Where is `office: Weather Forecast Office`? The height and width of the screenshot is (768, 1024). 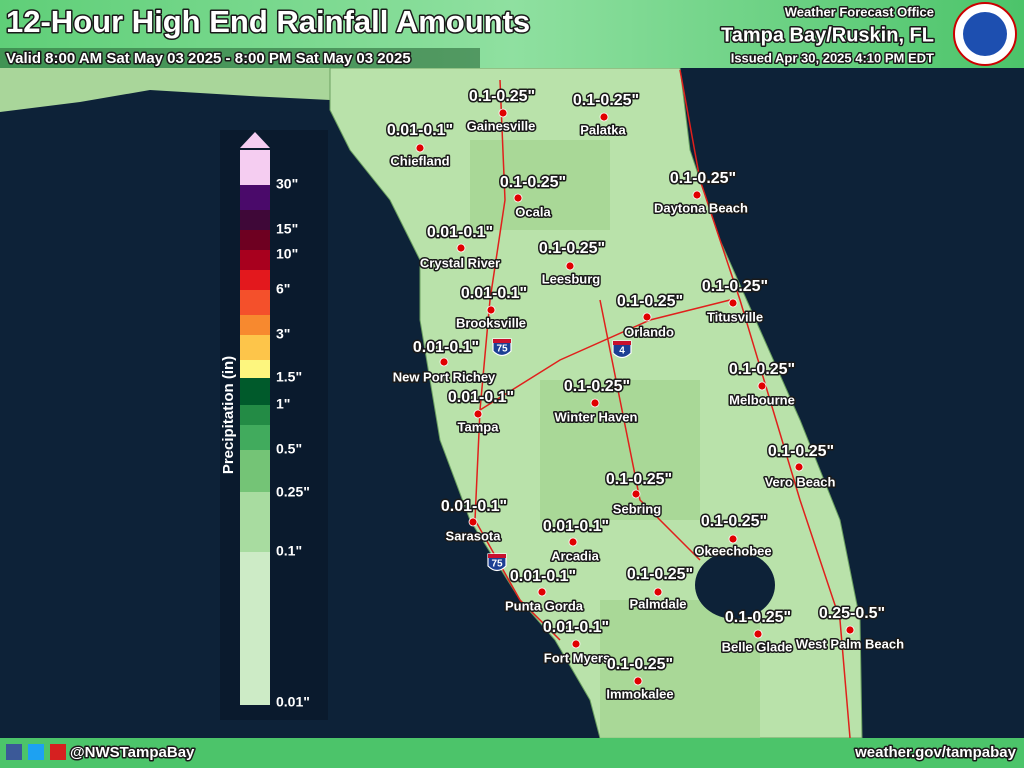
office: Weather Forecast Office is located at coordinates (859, 11).